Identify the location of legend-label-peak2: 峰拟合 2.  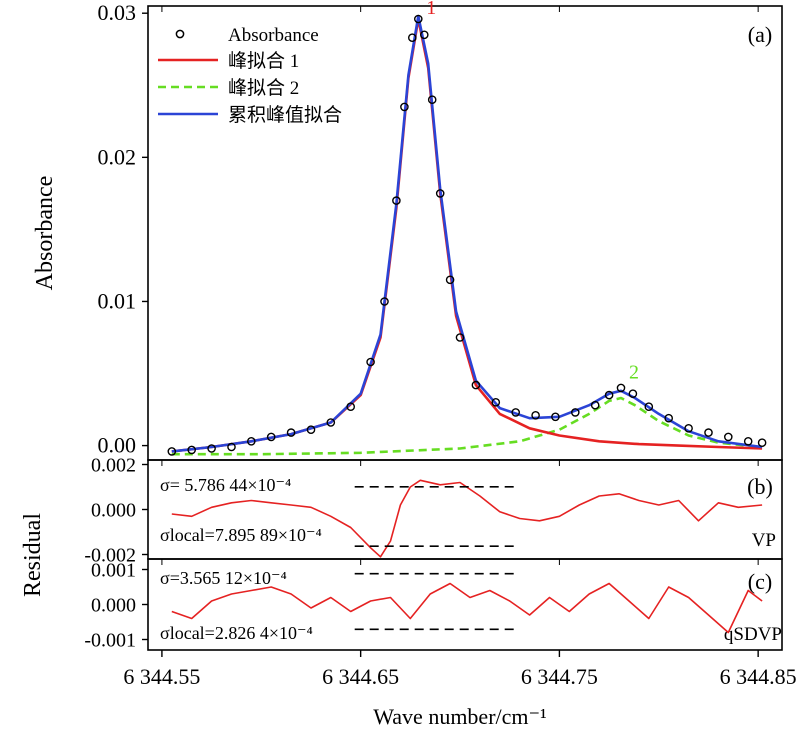
(263, 88).